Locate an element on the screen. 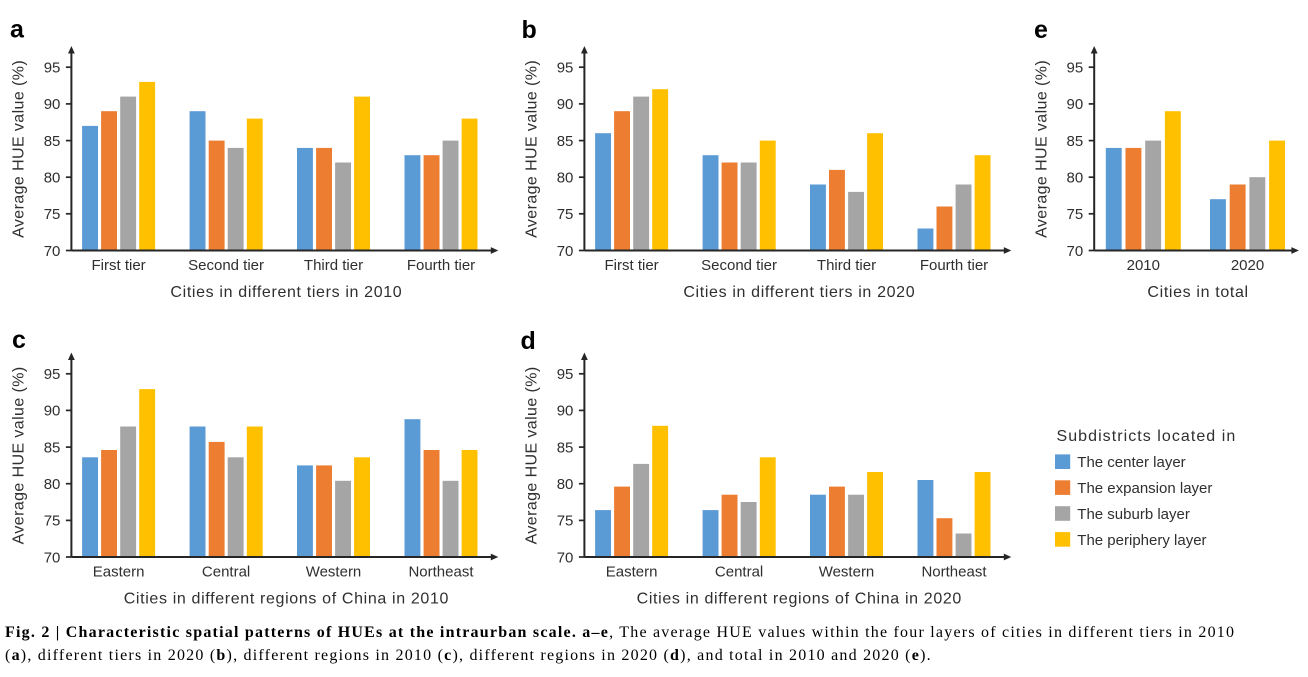  svg-text:Cities in different tiers in 2: Cities in different tiers in 2010 is located at coordinates (286, 292).